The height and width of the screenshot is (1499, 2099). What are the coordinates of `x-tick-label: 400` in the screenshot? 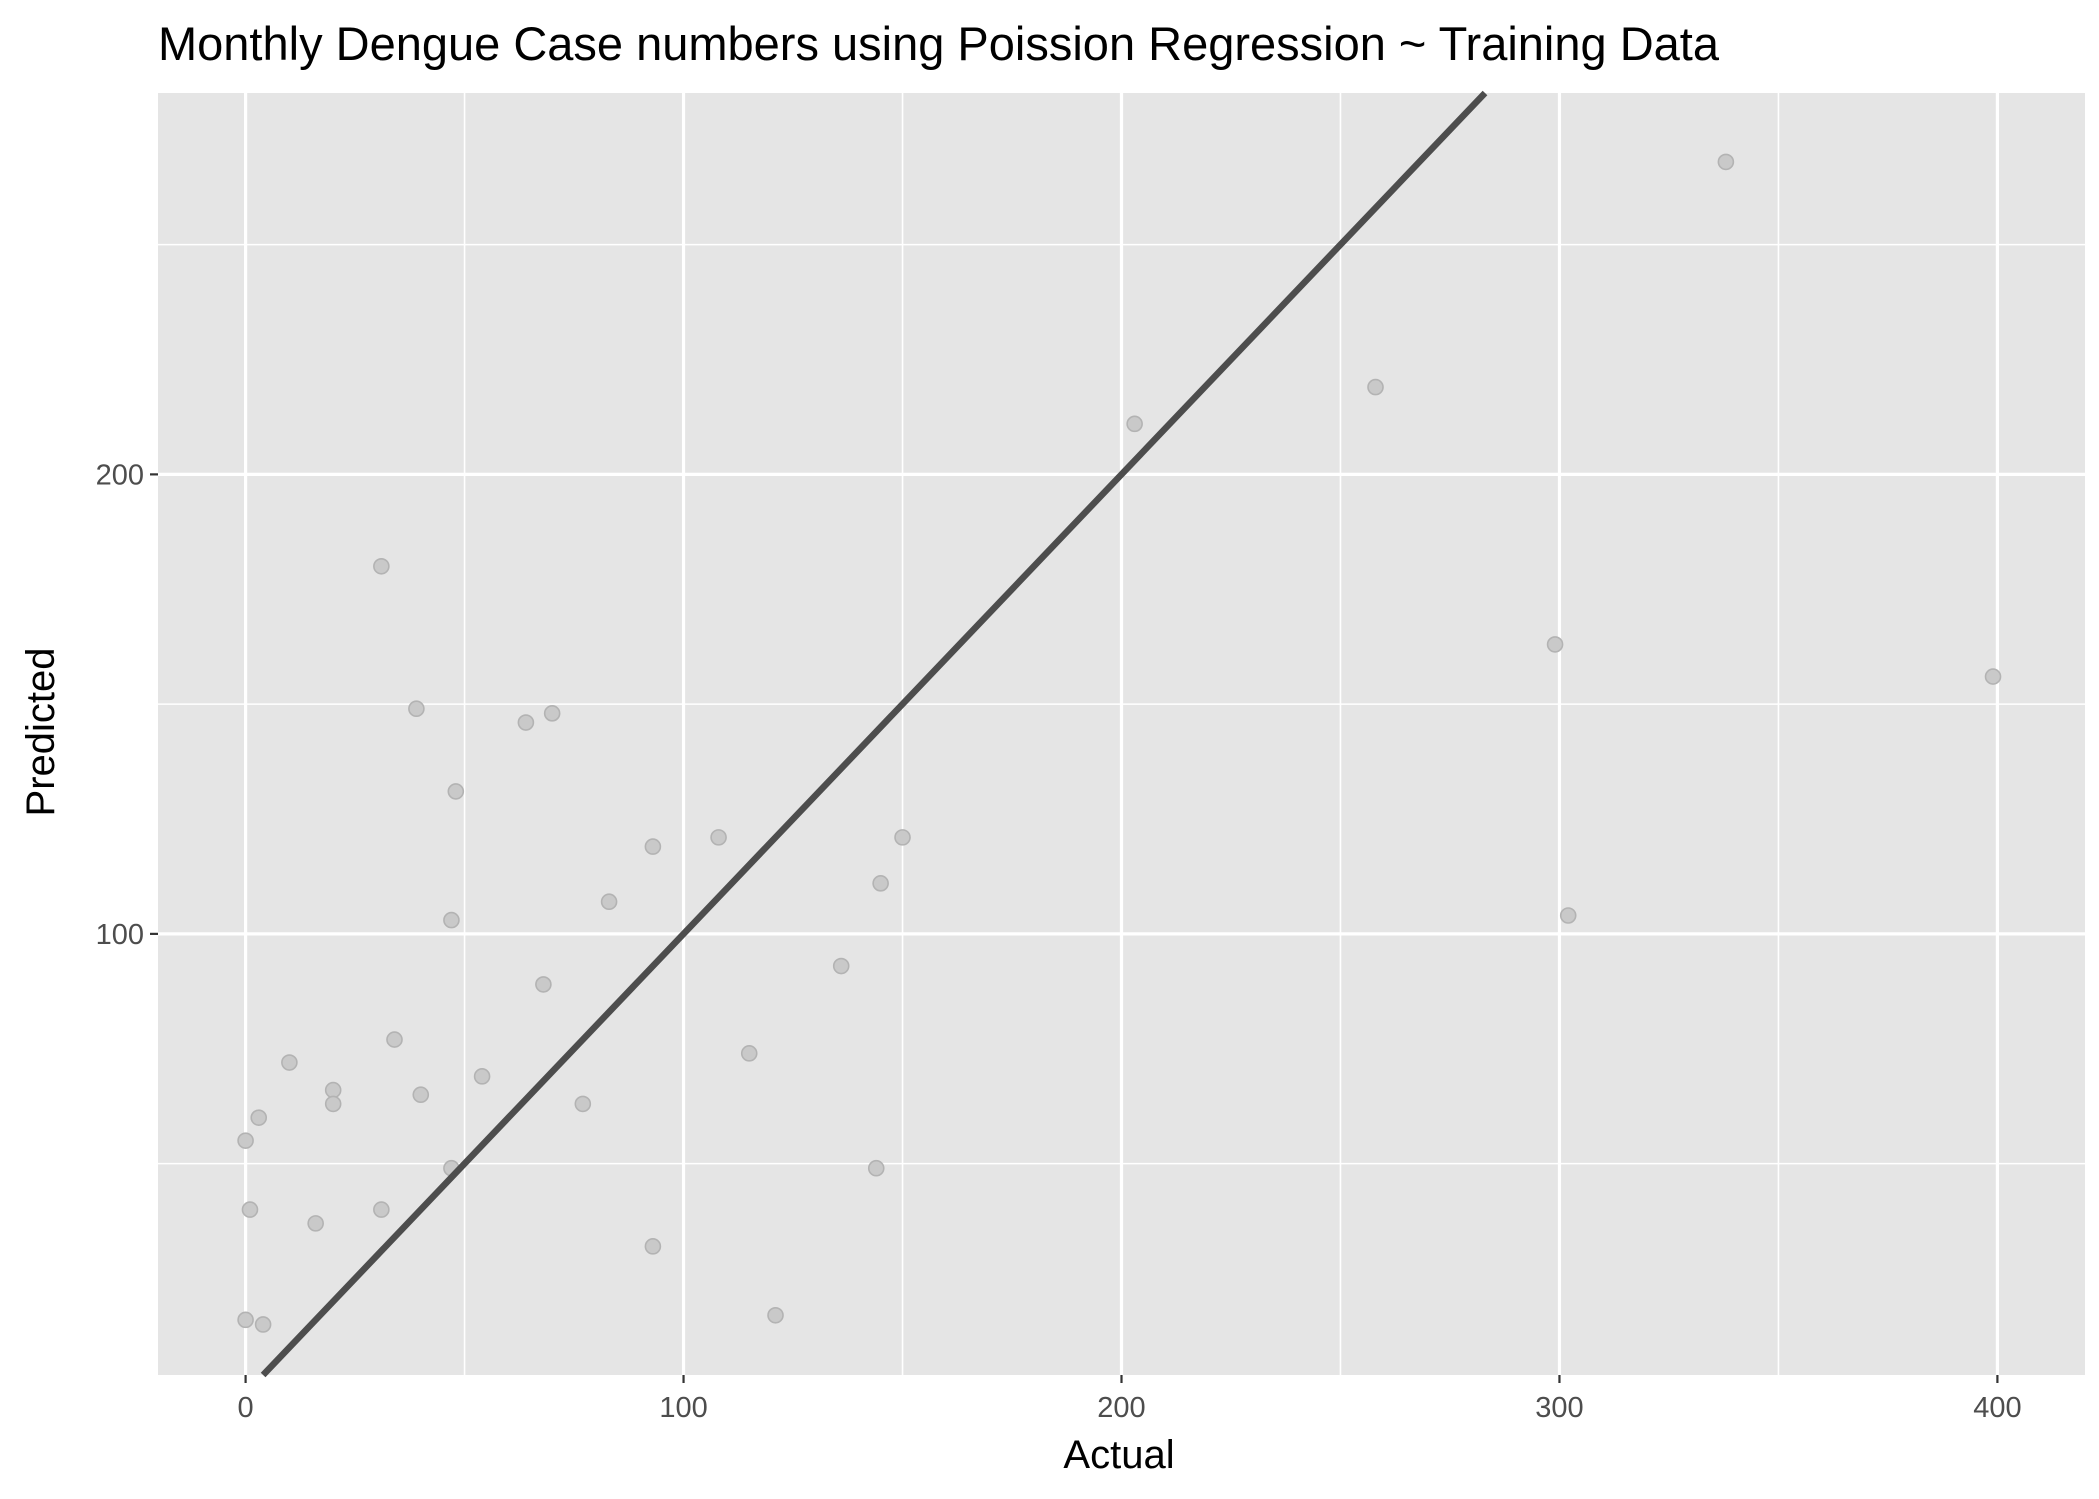 It's located at (1997, 1408).